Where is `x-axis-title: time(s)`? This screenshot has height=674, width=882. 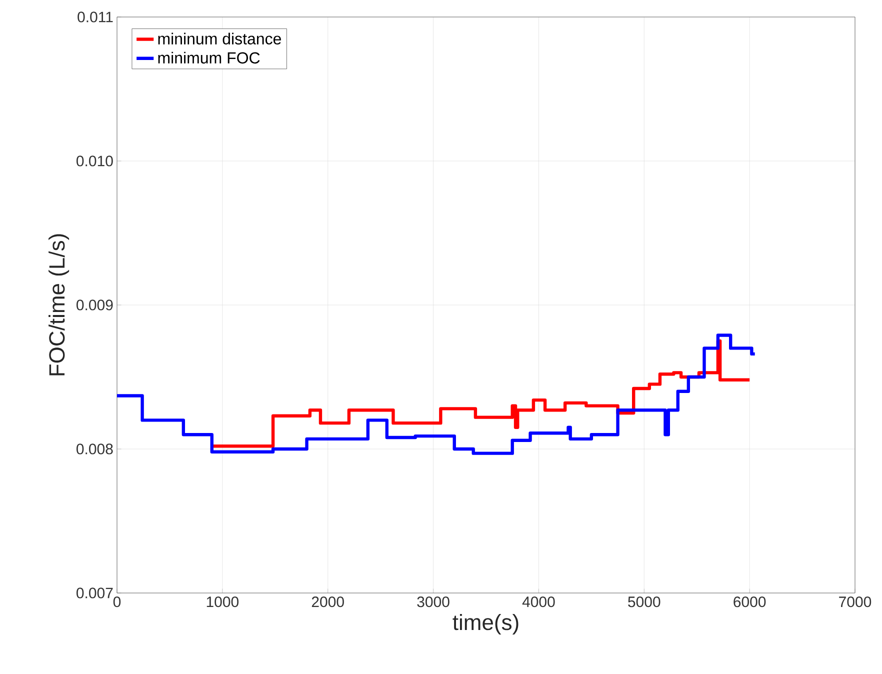 x-axis-title: time(s) is located at coordinates (485, 624).